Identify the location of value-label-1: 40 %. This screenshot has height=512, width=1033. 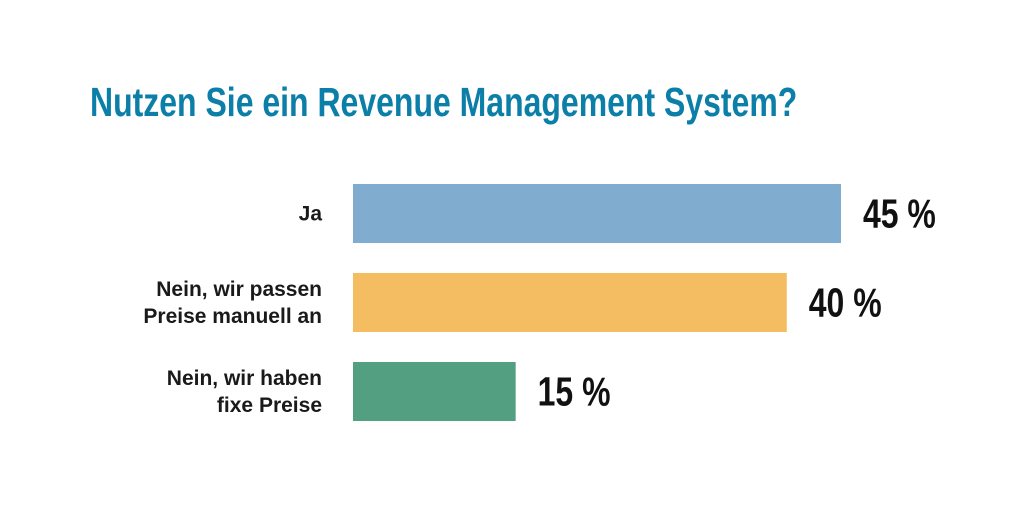
(845, 303).